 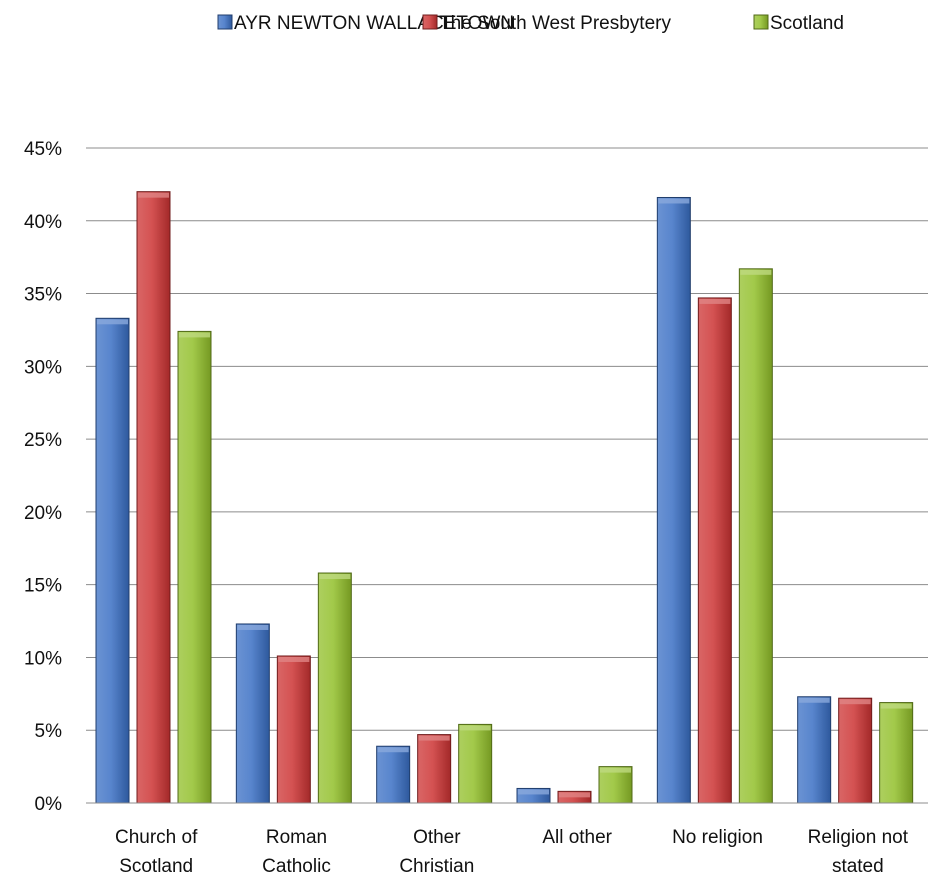 I want to click on y-tick-label-20: 20%, so click(x=43, y=513).